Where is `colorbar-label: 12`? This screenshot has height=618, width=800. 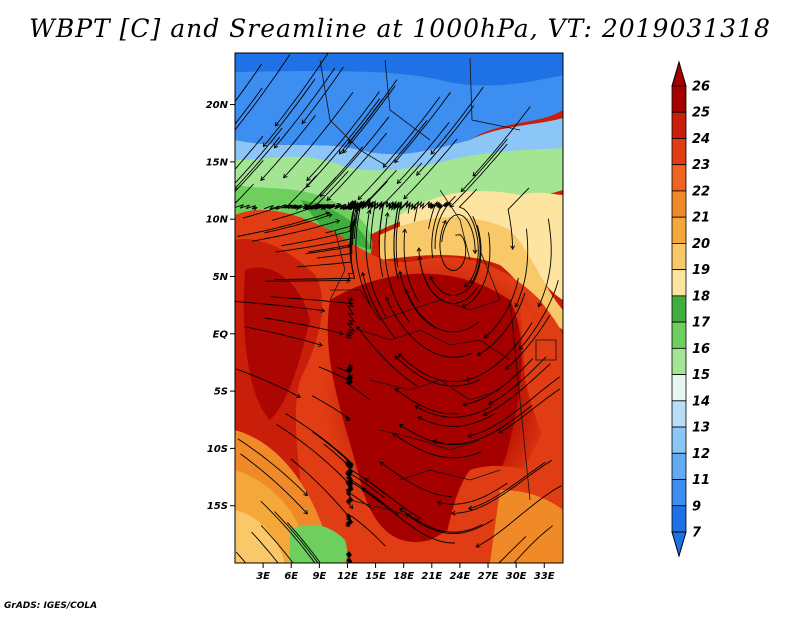 colorbar-label: 12 is located at coordinates (701, 454).